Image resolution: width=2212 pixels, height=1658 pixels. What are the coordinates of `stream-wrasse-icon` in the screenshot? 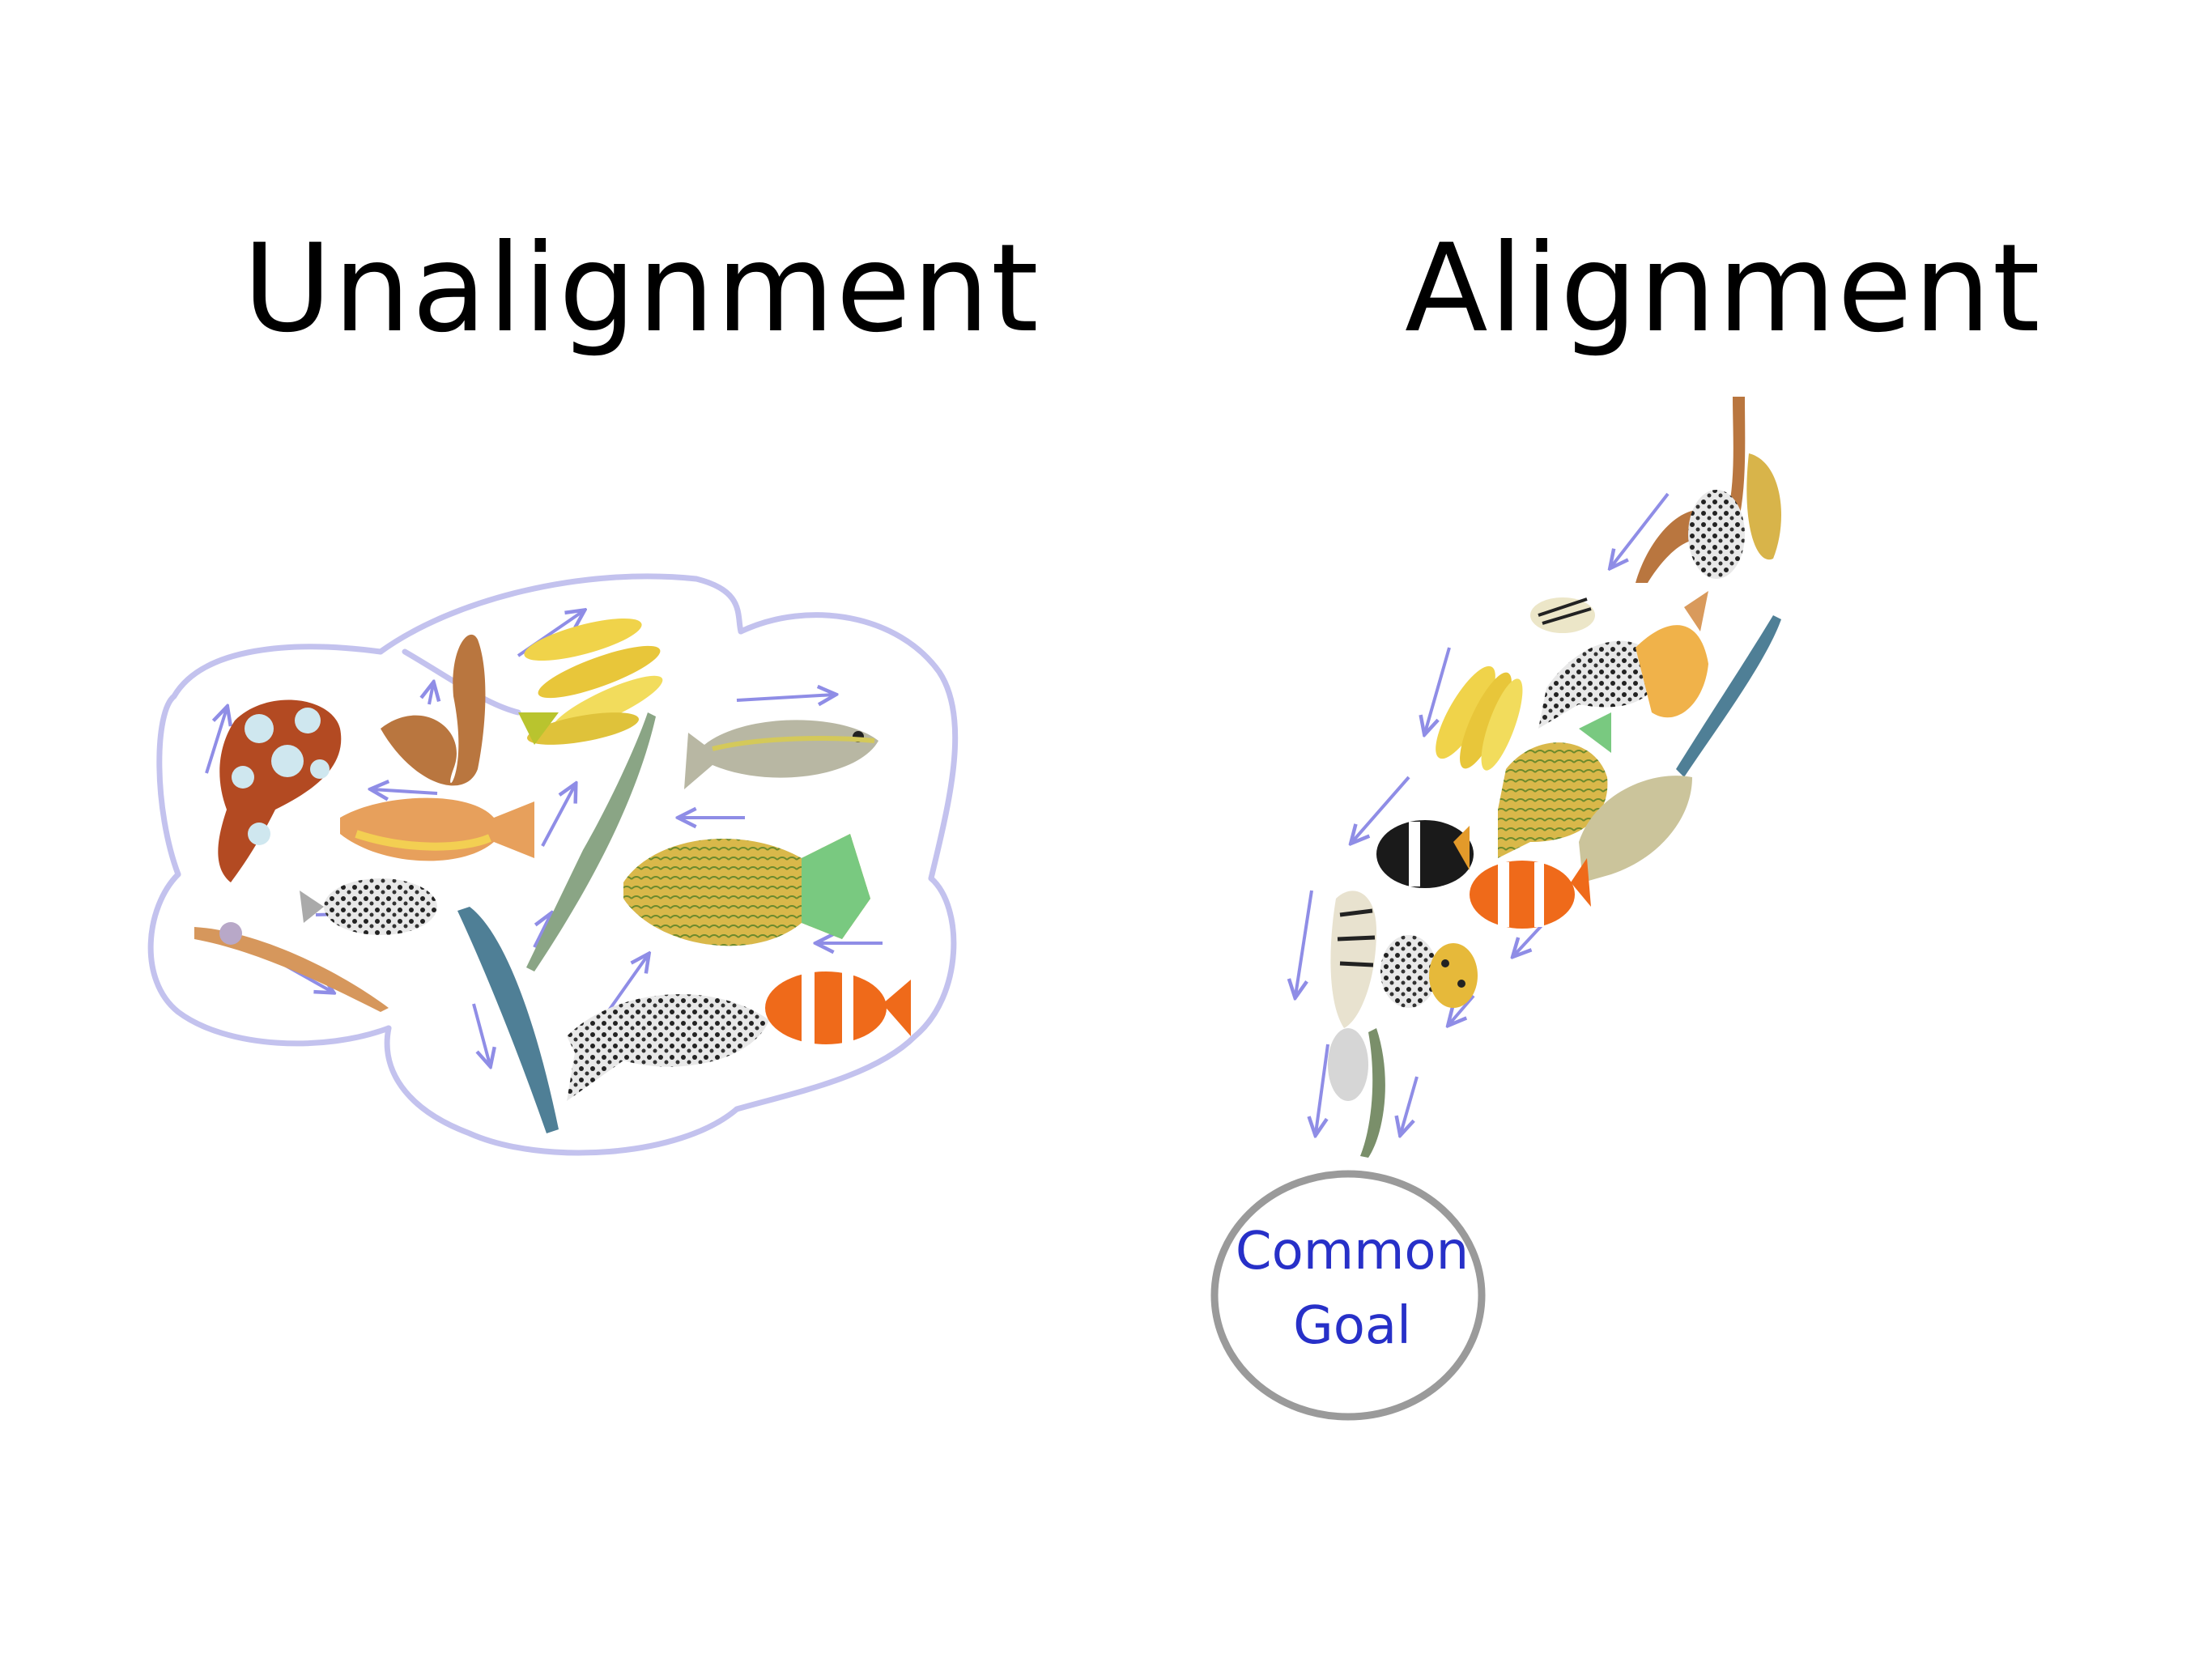 It's located at (1672, 654).